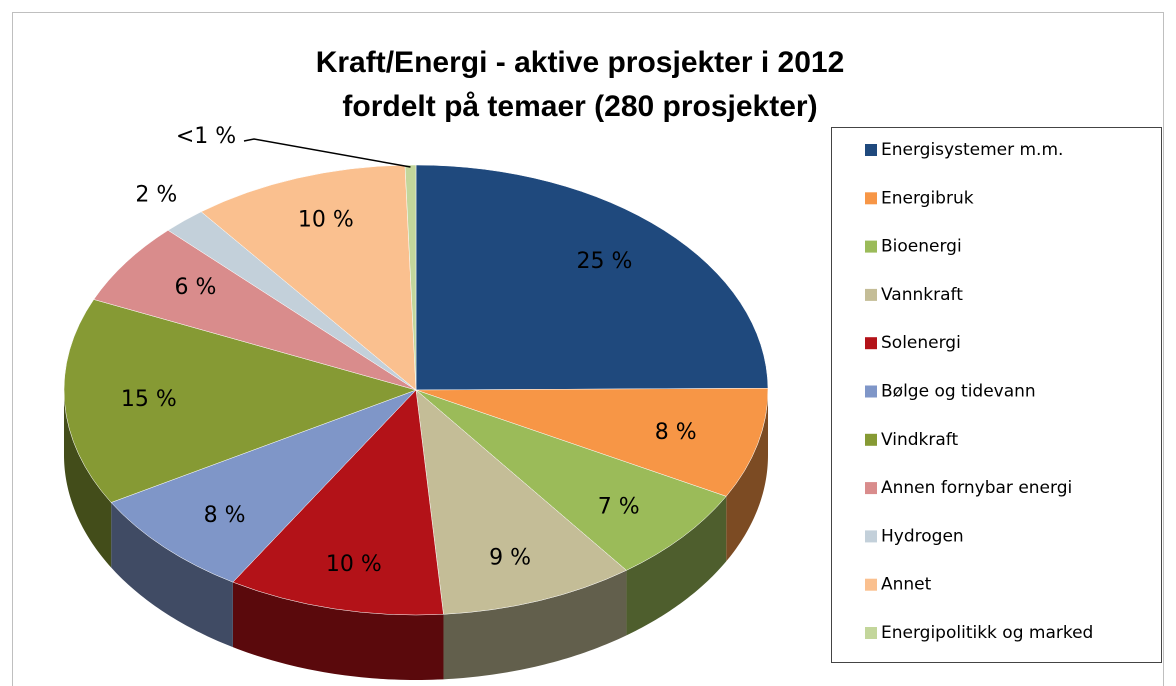 The height and width of the screenshot is (686, 1176). Describe the element at coordinates (922, 295) in the screenshot. I see `legend-label: Vannkraft` at that location.